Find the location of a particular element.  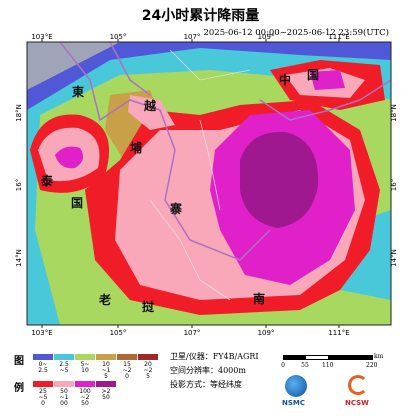

legend-label: 10~15 is located at coordinates (106, 370).